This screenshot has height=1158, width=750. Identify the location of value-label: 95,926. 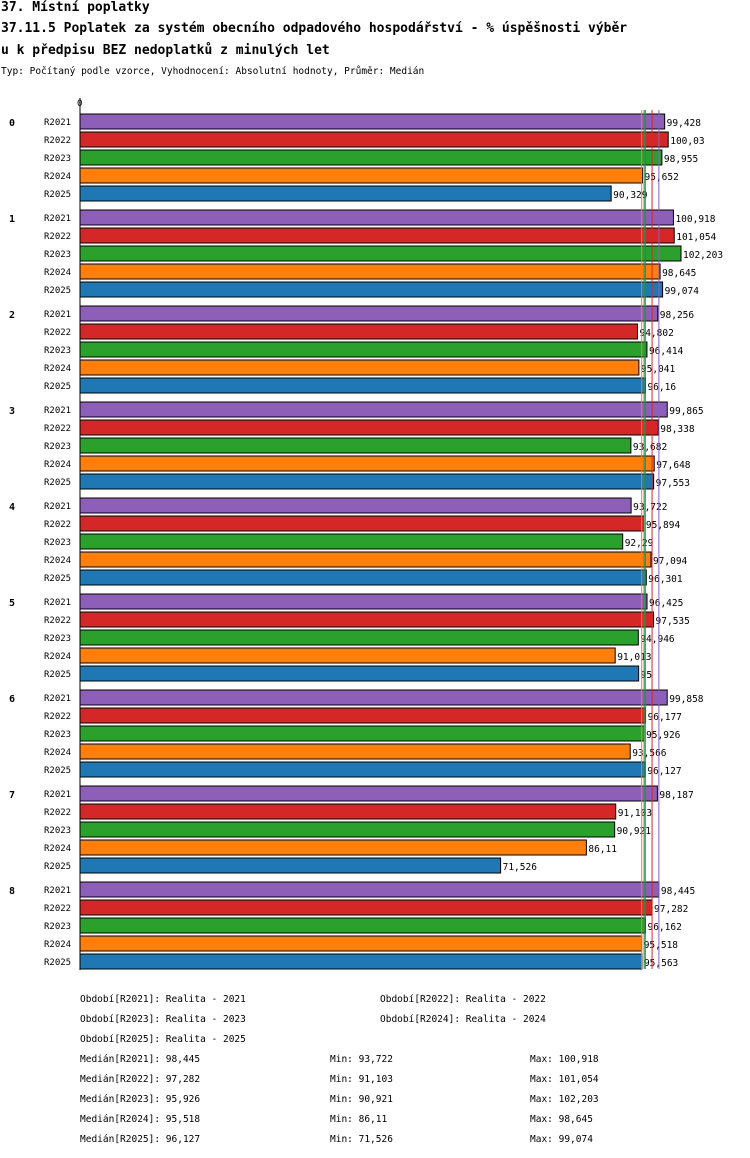
(663, 735).